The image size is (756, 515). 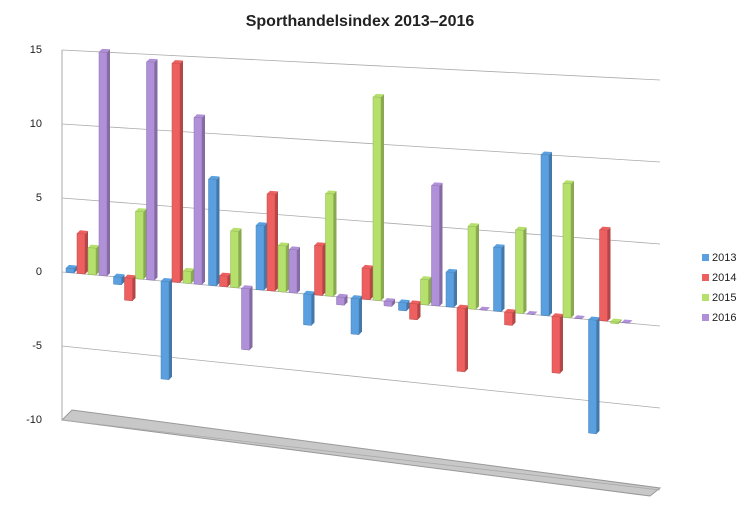 What do you see at coordinates (724, 298) in the screenshot?
I see `legend-label: 2015` at bounding box center [724, 298].